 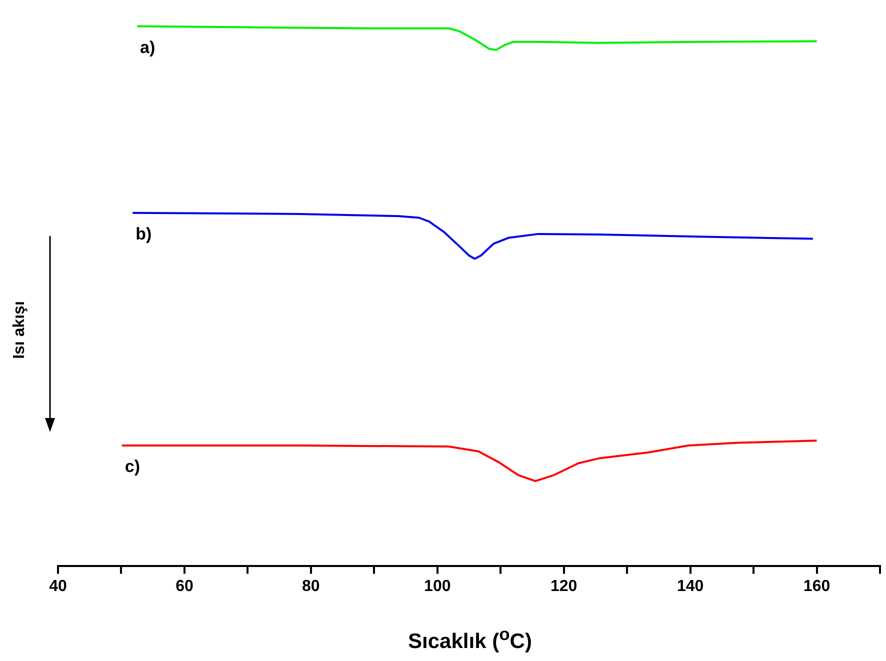 I want to click on series-label: b), so click(x=144, y=234).